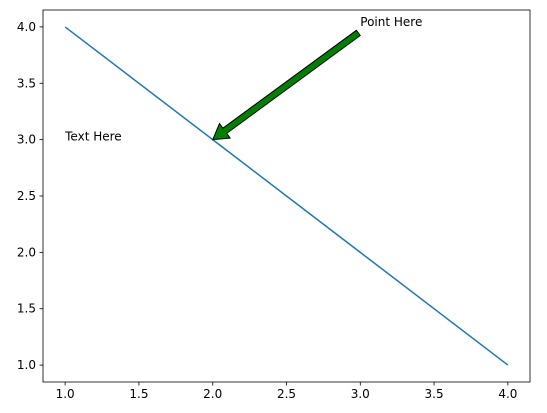 This screenshot has width=547, height=413. I want to click on x-tick-label: 2.5, so click(286, 394).